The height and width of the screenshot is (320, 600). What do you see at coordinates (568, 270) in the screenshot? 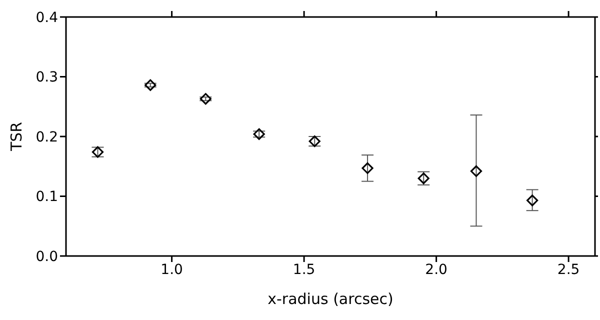
I see `x-tick-label: 2.5` at bounding box center [568, 270].